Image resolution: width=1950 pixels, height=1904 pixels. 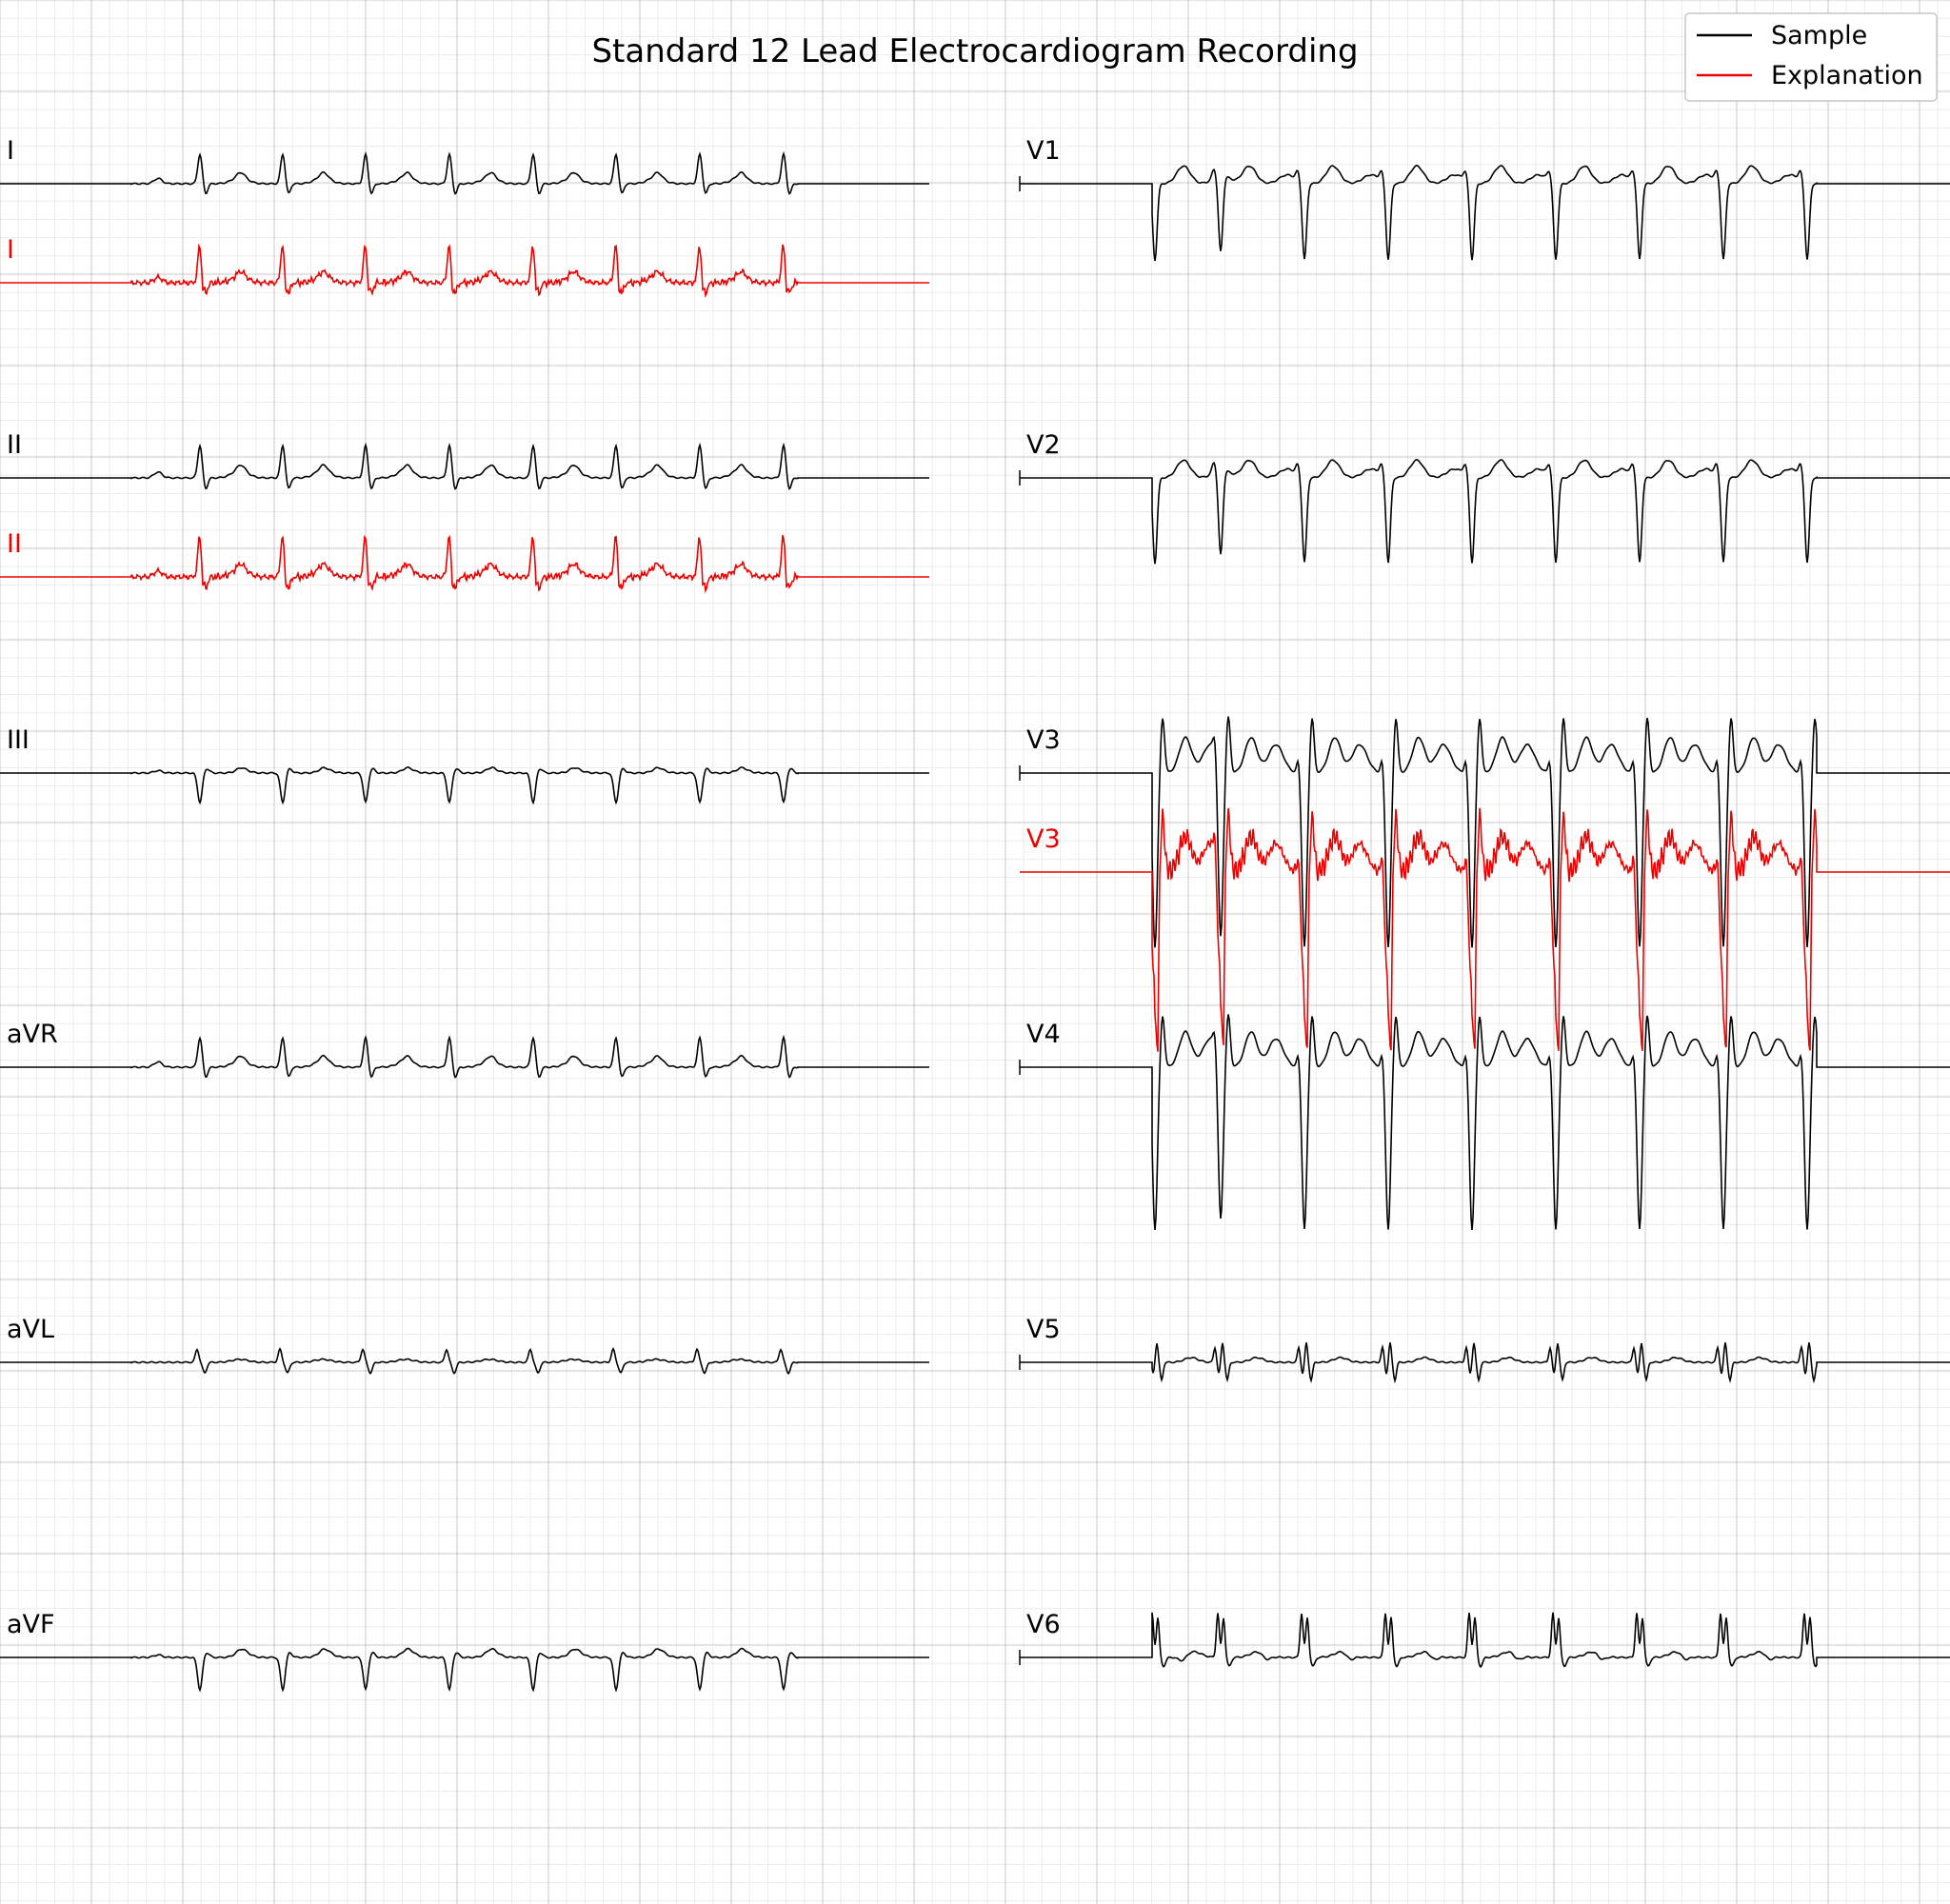 What do you see at coordinates (1043, 445) in the screenshot?
I see `lead-v2-label: V2` at bounding box center [1043, 445].